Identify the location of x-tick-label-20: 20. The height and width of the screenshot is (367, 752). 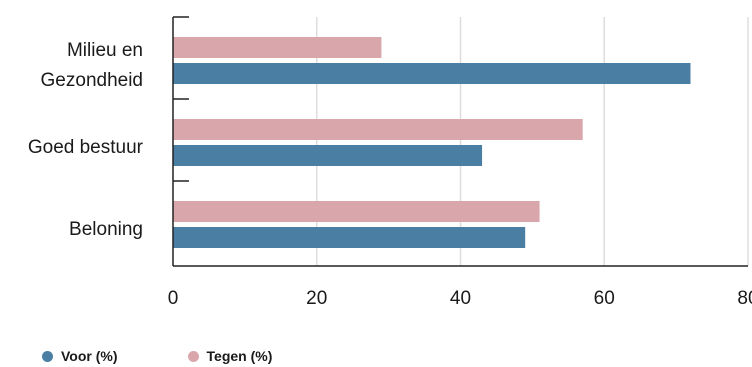
(316, 298).